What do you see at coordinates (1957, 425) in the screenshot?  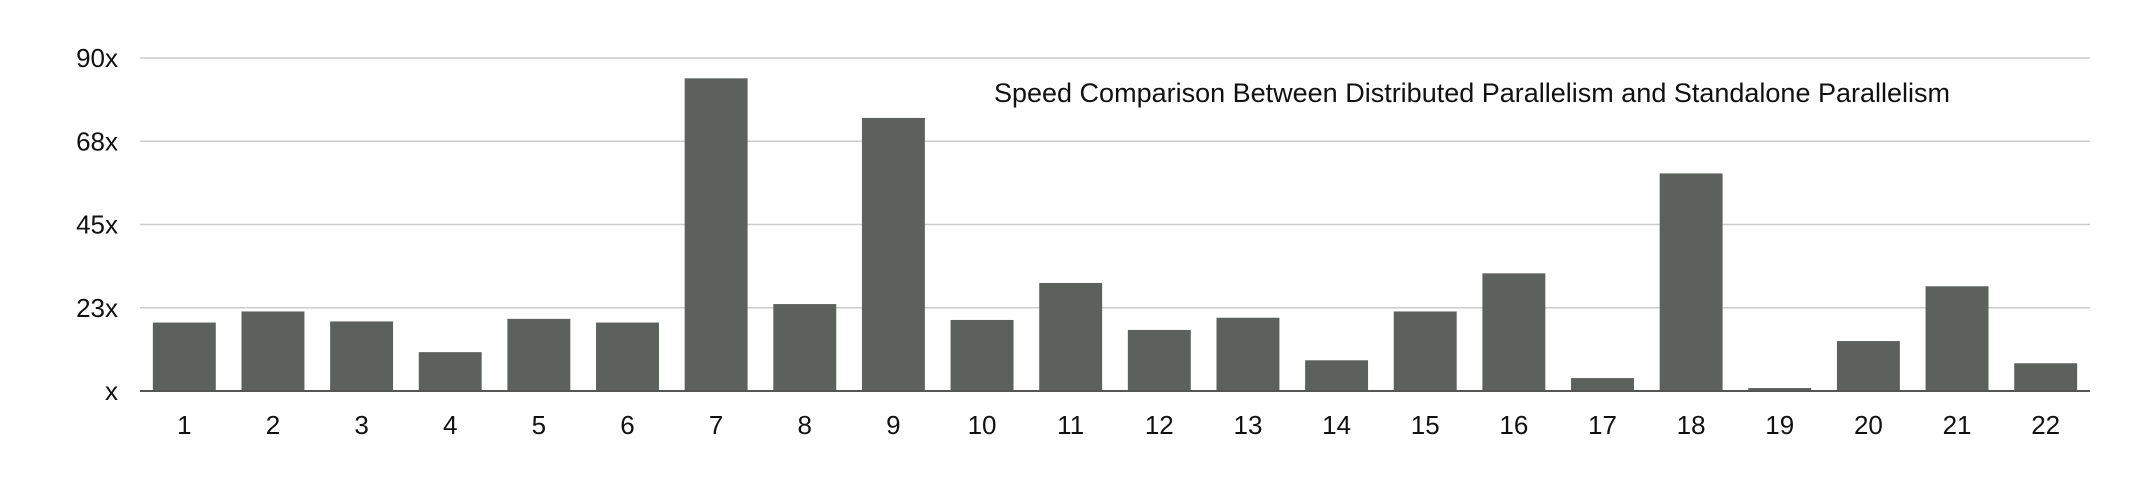 I see `x-tick-label: 21` at bounding box center [1957, 425].